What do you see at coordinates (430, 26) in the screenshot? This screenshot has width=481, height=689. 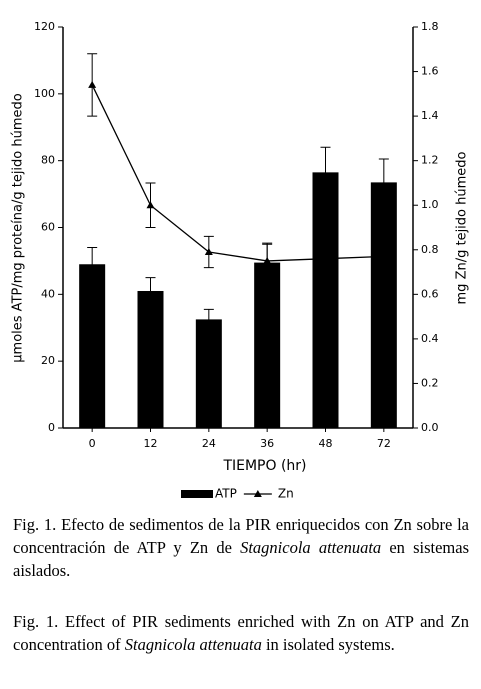 I see `y2-tick-label: 1.8` at bounding box center [430, 26].